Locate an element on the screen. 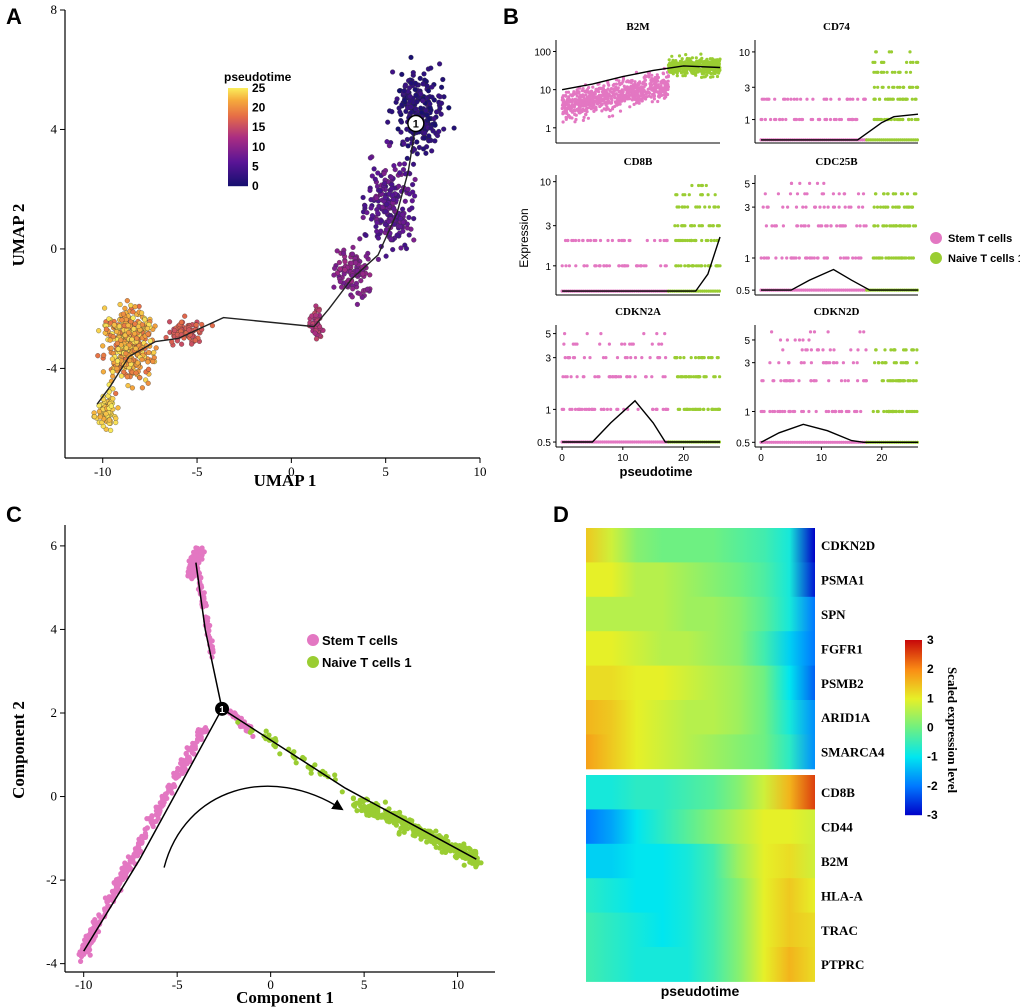 This screenshot has height=1007, width=1020. facet-x-tick-label: 0 is located at coordinates (562, 458).